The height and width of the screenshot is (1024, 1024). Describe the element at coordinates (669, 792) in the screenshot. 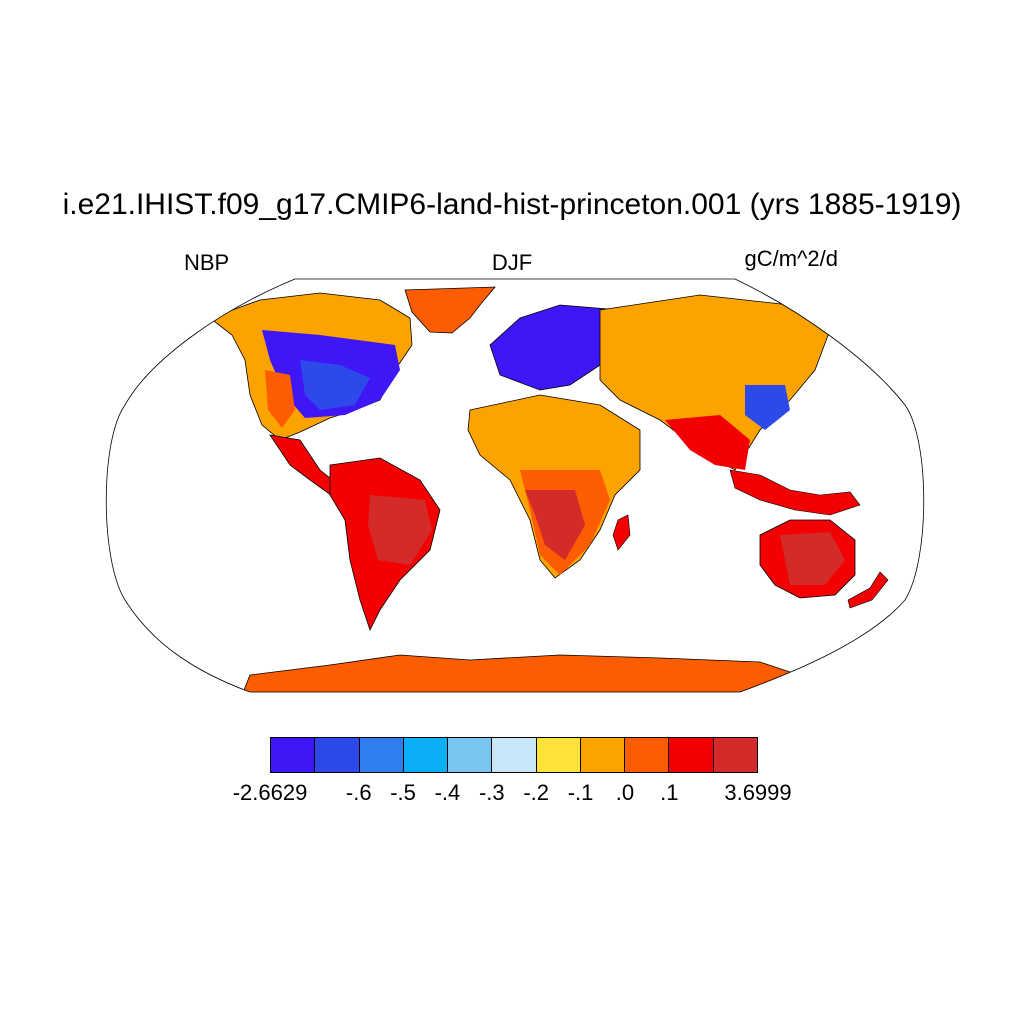

I see `colorbar-label: .1` at that location.